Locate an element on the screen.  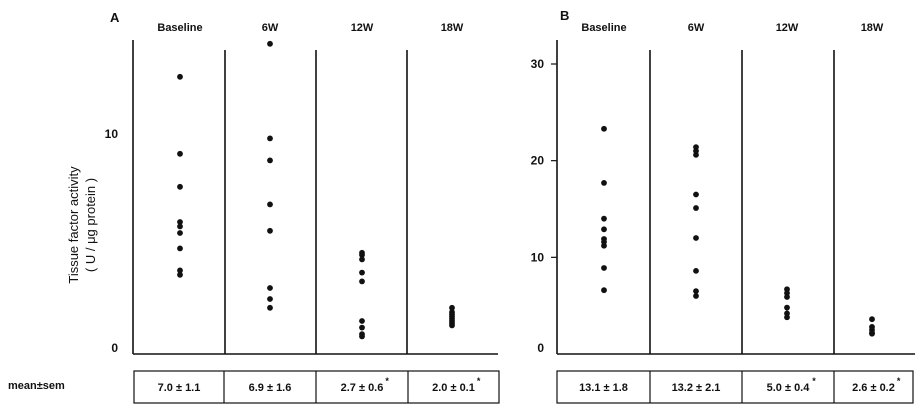
panel-b-y-tick-label: 30 is located at coordinates (538, 64).